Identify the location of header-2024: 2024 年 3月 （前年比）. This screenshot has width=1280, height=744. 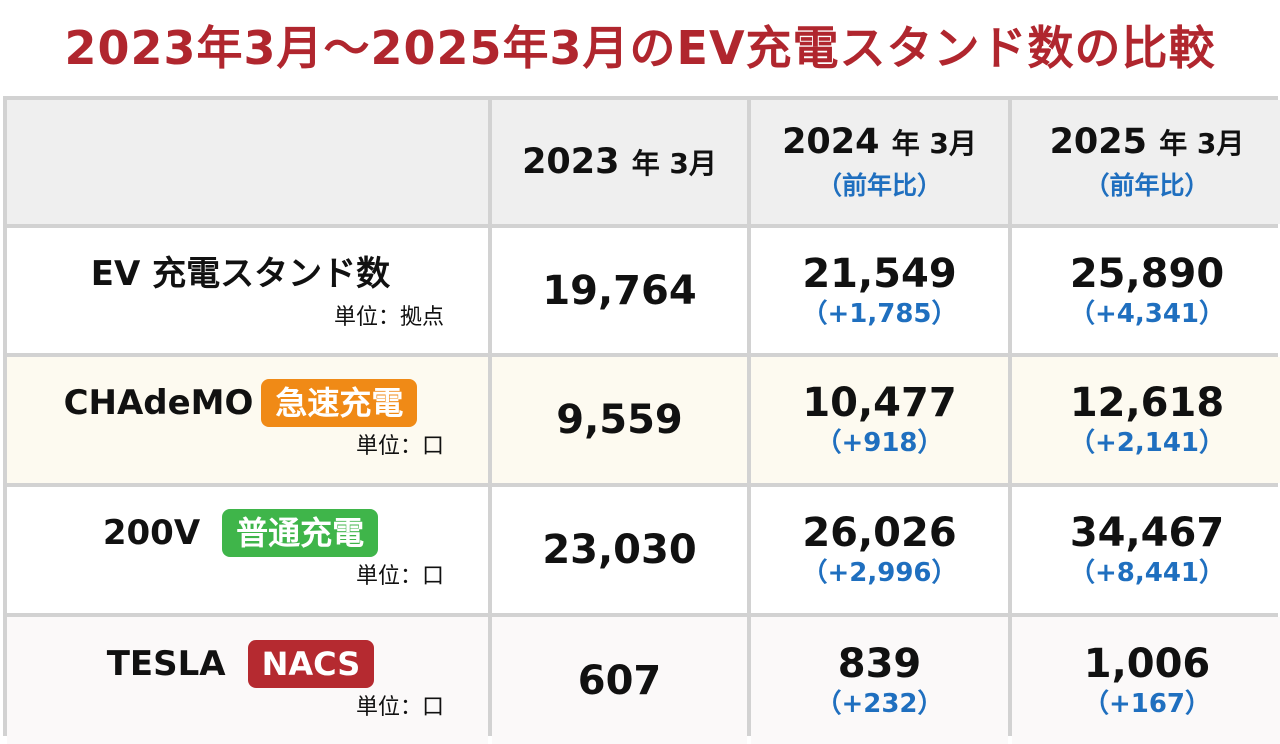
(879, 162).